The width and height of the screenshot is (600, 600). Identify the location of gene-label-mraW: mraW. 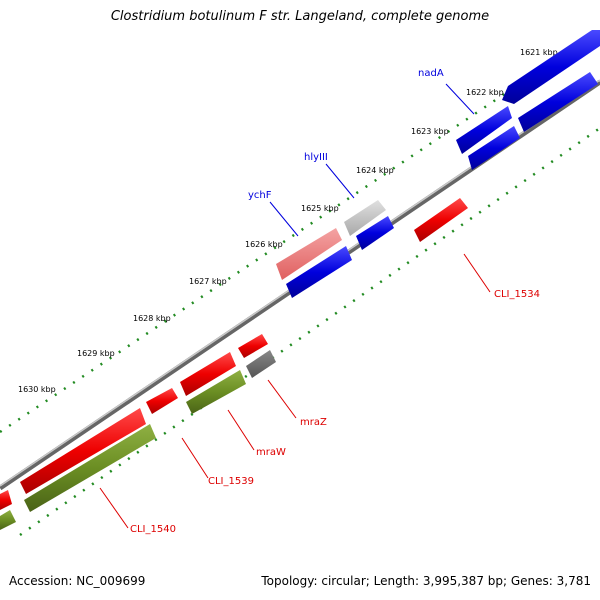
(271, 452).